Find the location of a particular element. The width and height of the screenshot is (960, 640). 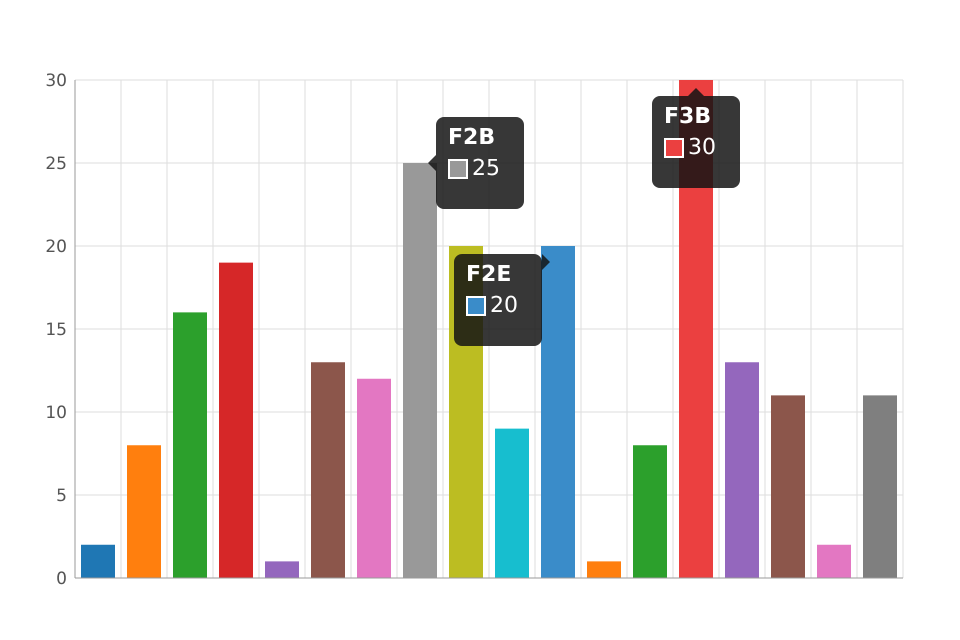

y-tick-label: 5 is located at coordinates (61, 496).